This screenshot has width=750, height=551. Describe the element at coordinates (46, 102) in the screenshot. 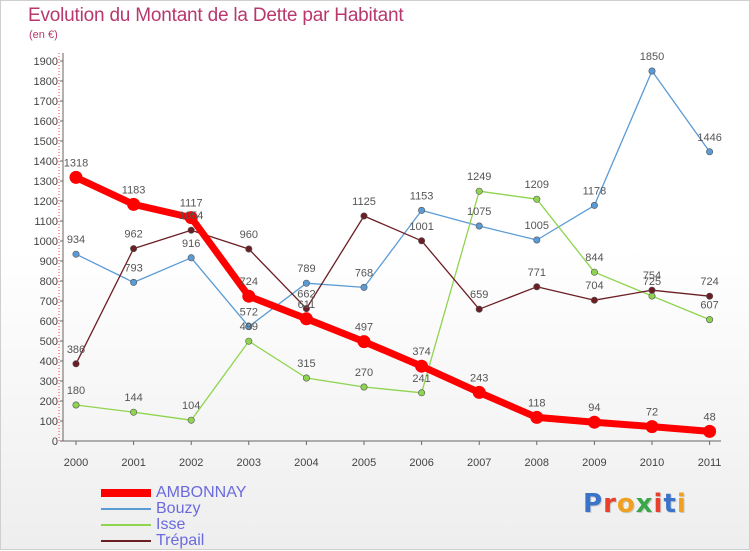

I see `y-tick-label: 1700` at that location.